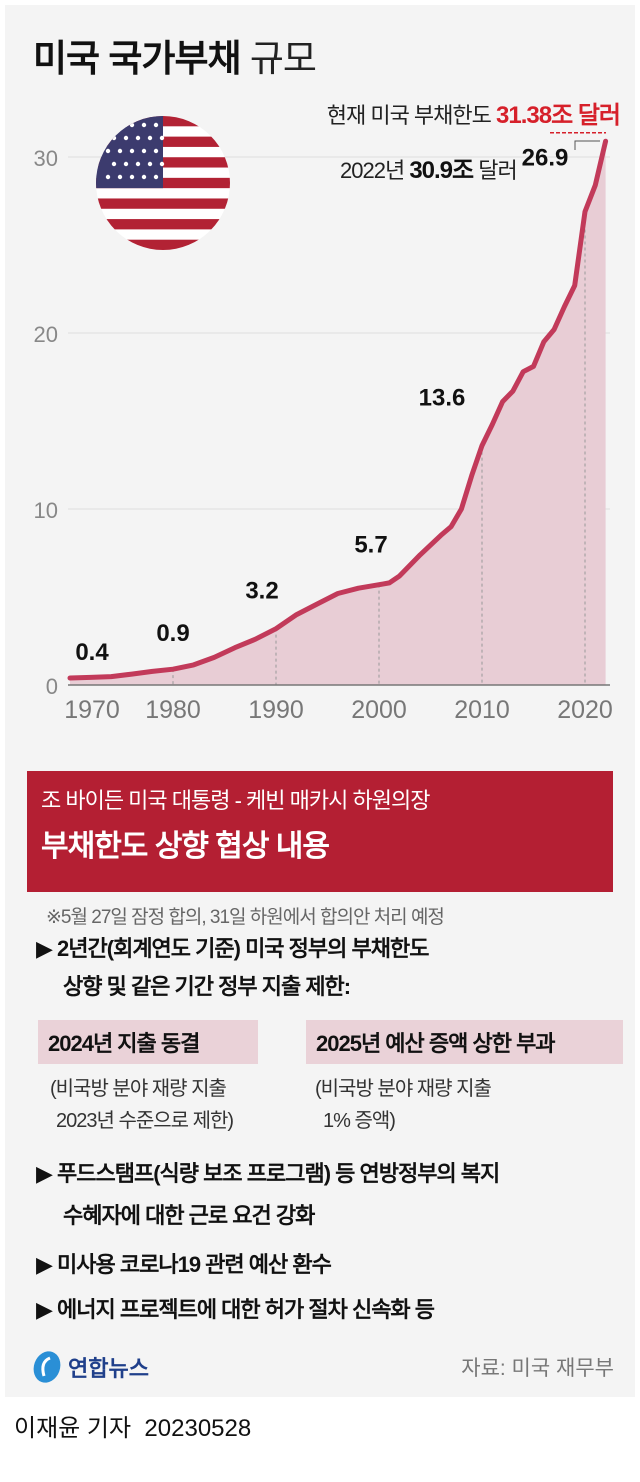 The height and width of the screenshot is (1482, 640). What do you see at coordinates (587, 145) in the screenshot?
I see `annotation-bracket` at bounding box center [587, 145].